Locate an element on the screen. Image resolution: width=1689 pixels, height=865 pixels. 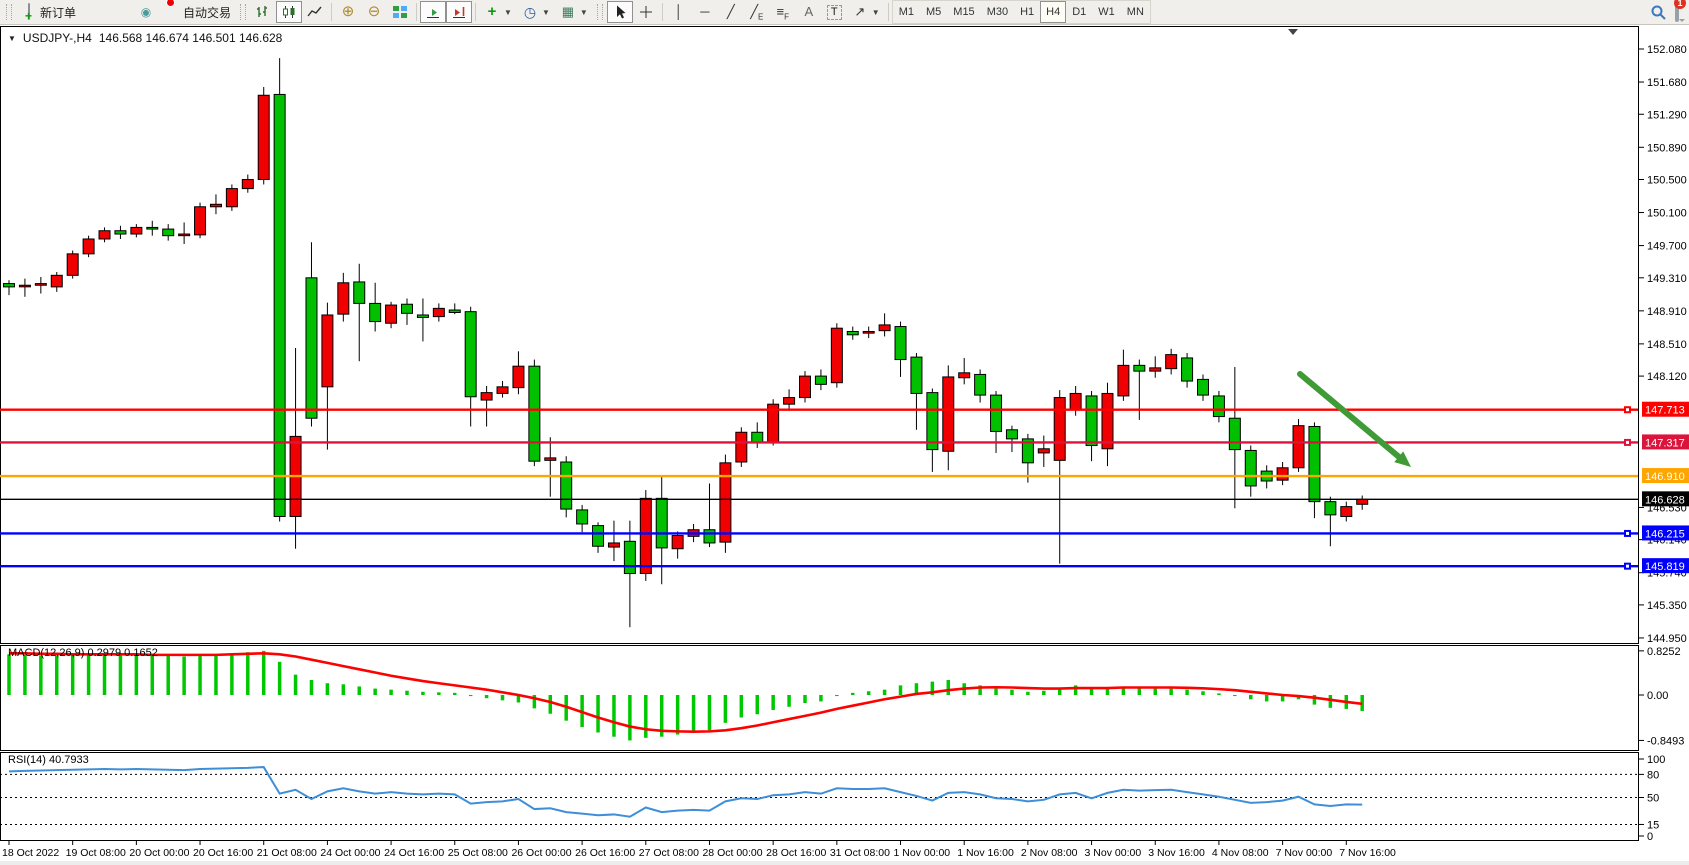
arrows-icon: ↗ is located at coordinates (860, 11).